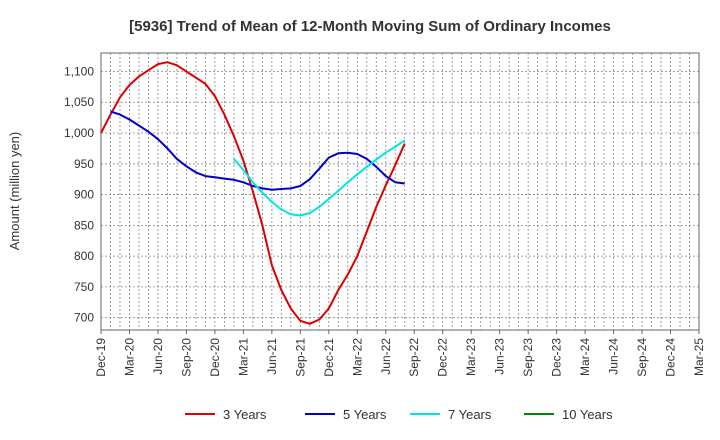  What do you see at coordinates (500, 356) in the screenshot?
I see `x-tick-label: Jun-23` at bounding box center [500, 356].